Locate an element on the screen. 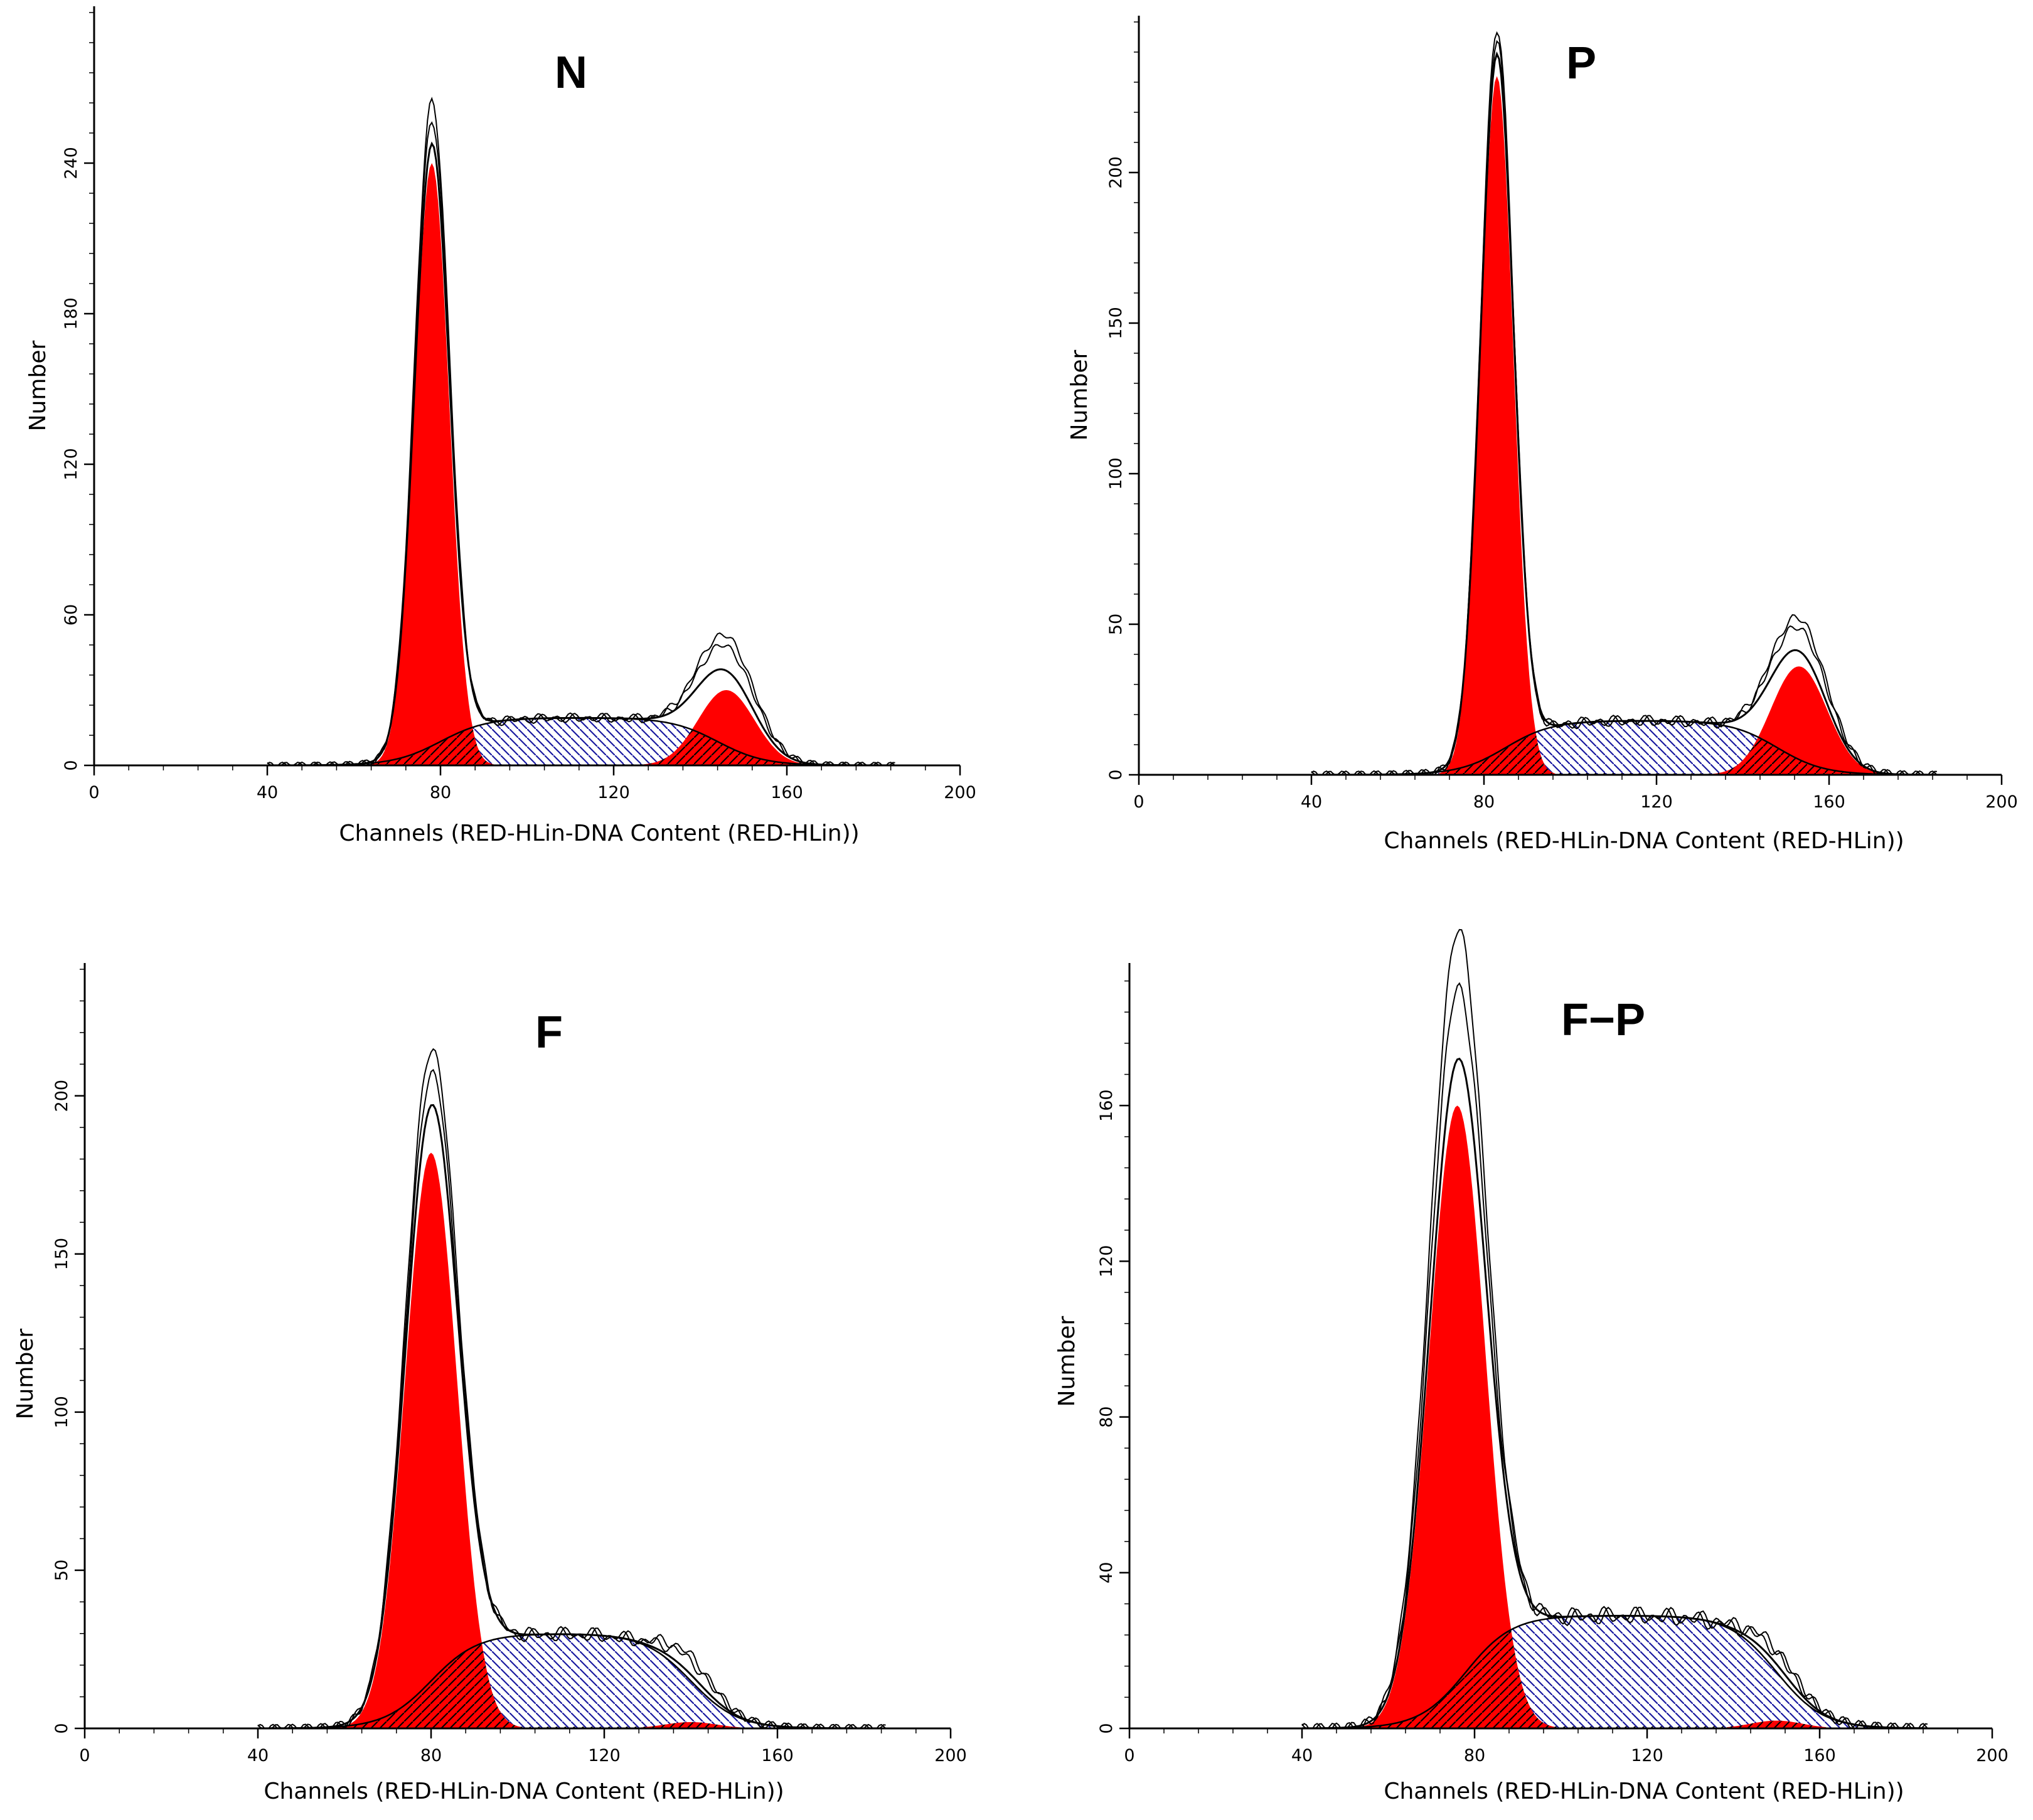 The height and width of the screenshot is (1820, 2033). panel-title: F−P is located at coordinates (1603, 1020).